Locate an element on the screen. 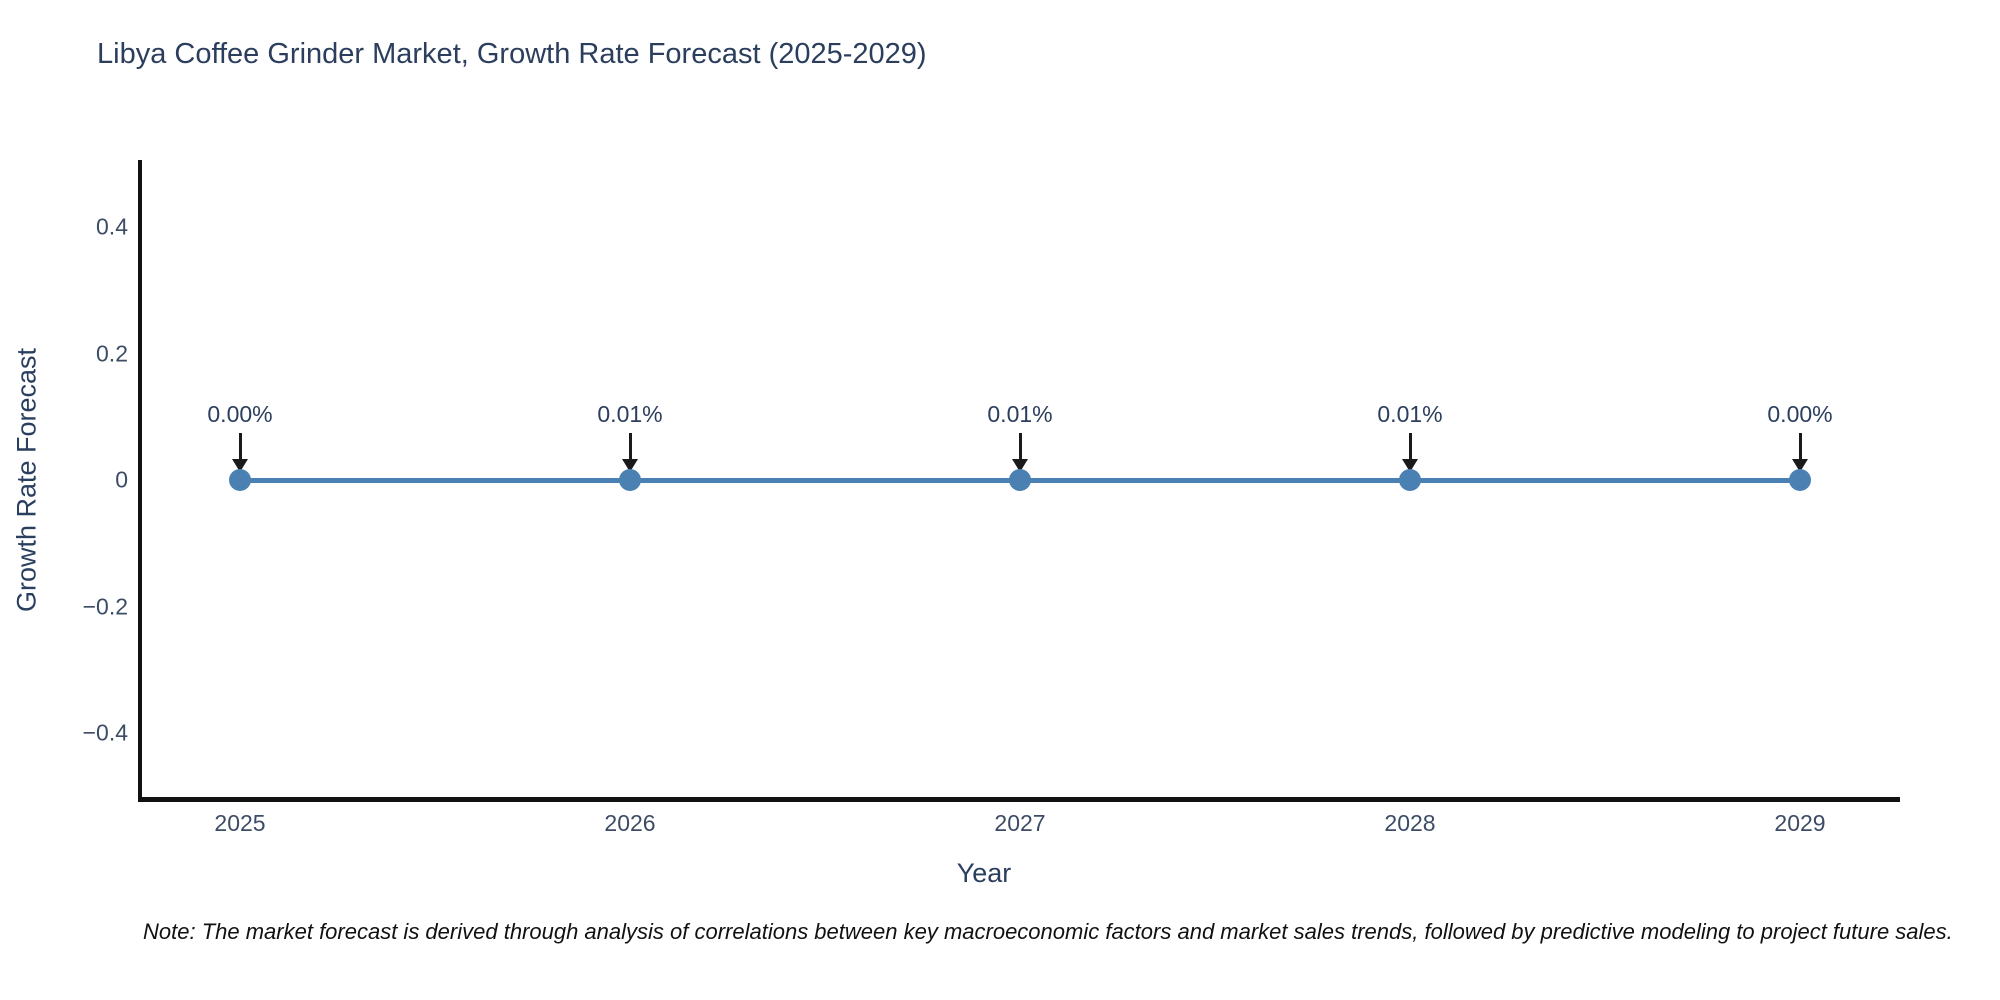  y-tick-label: −0.4 is located at coordinates (105, 732).